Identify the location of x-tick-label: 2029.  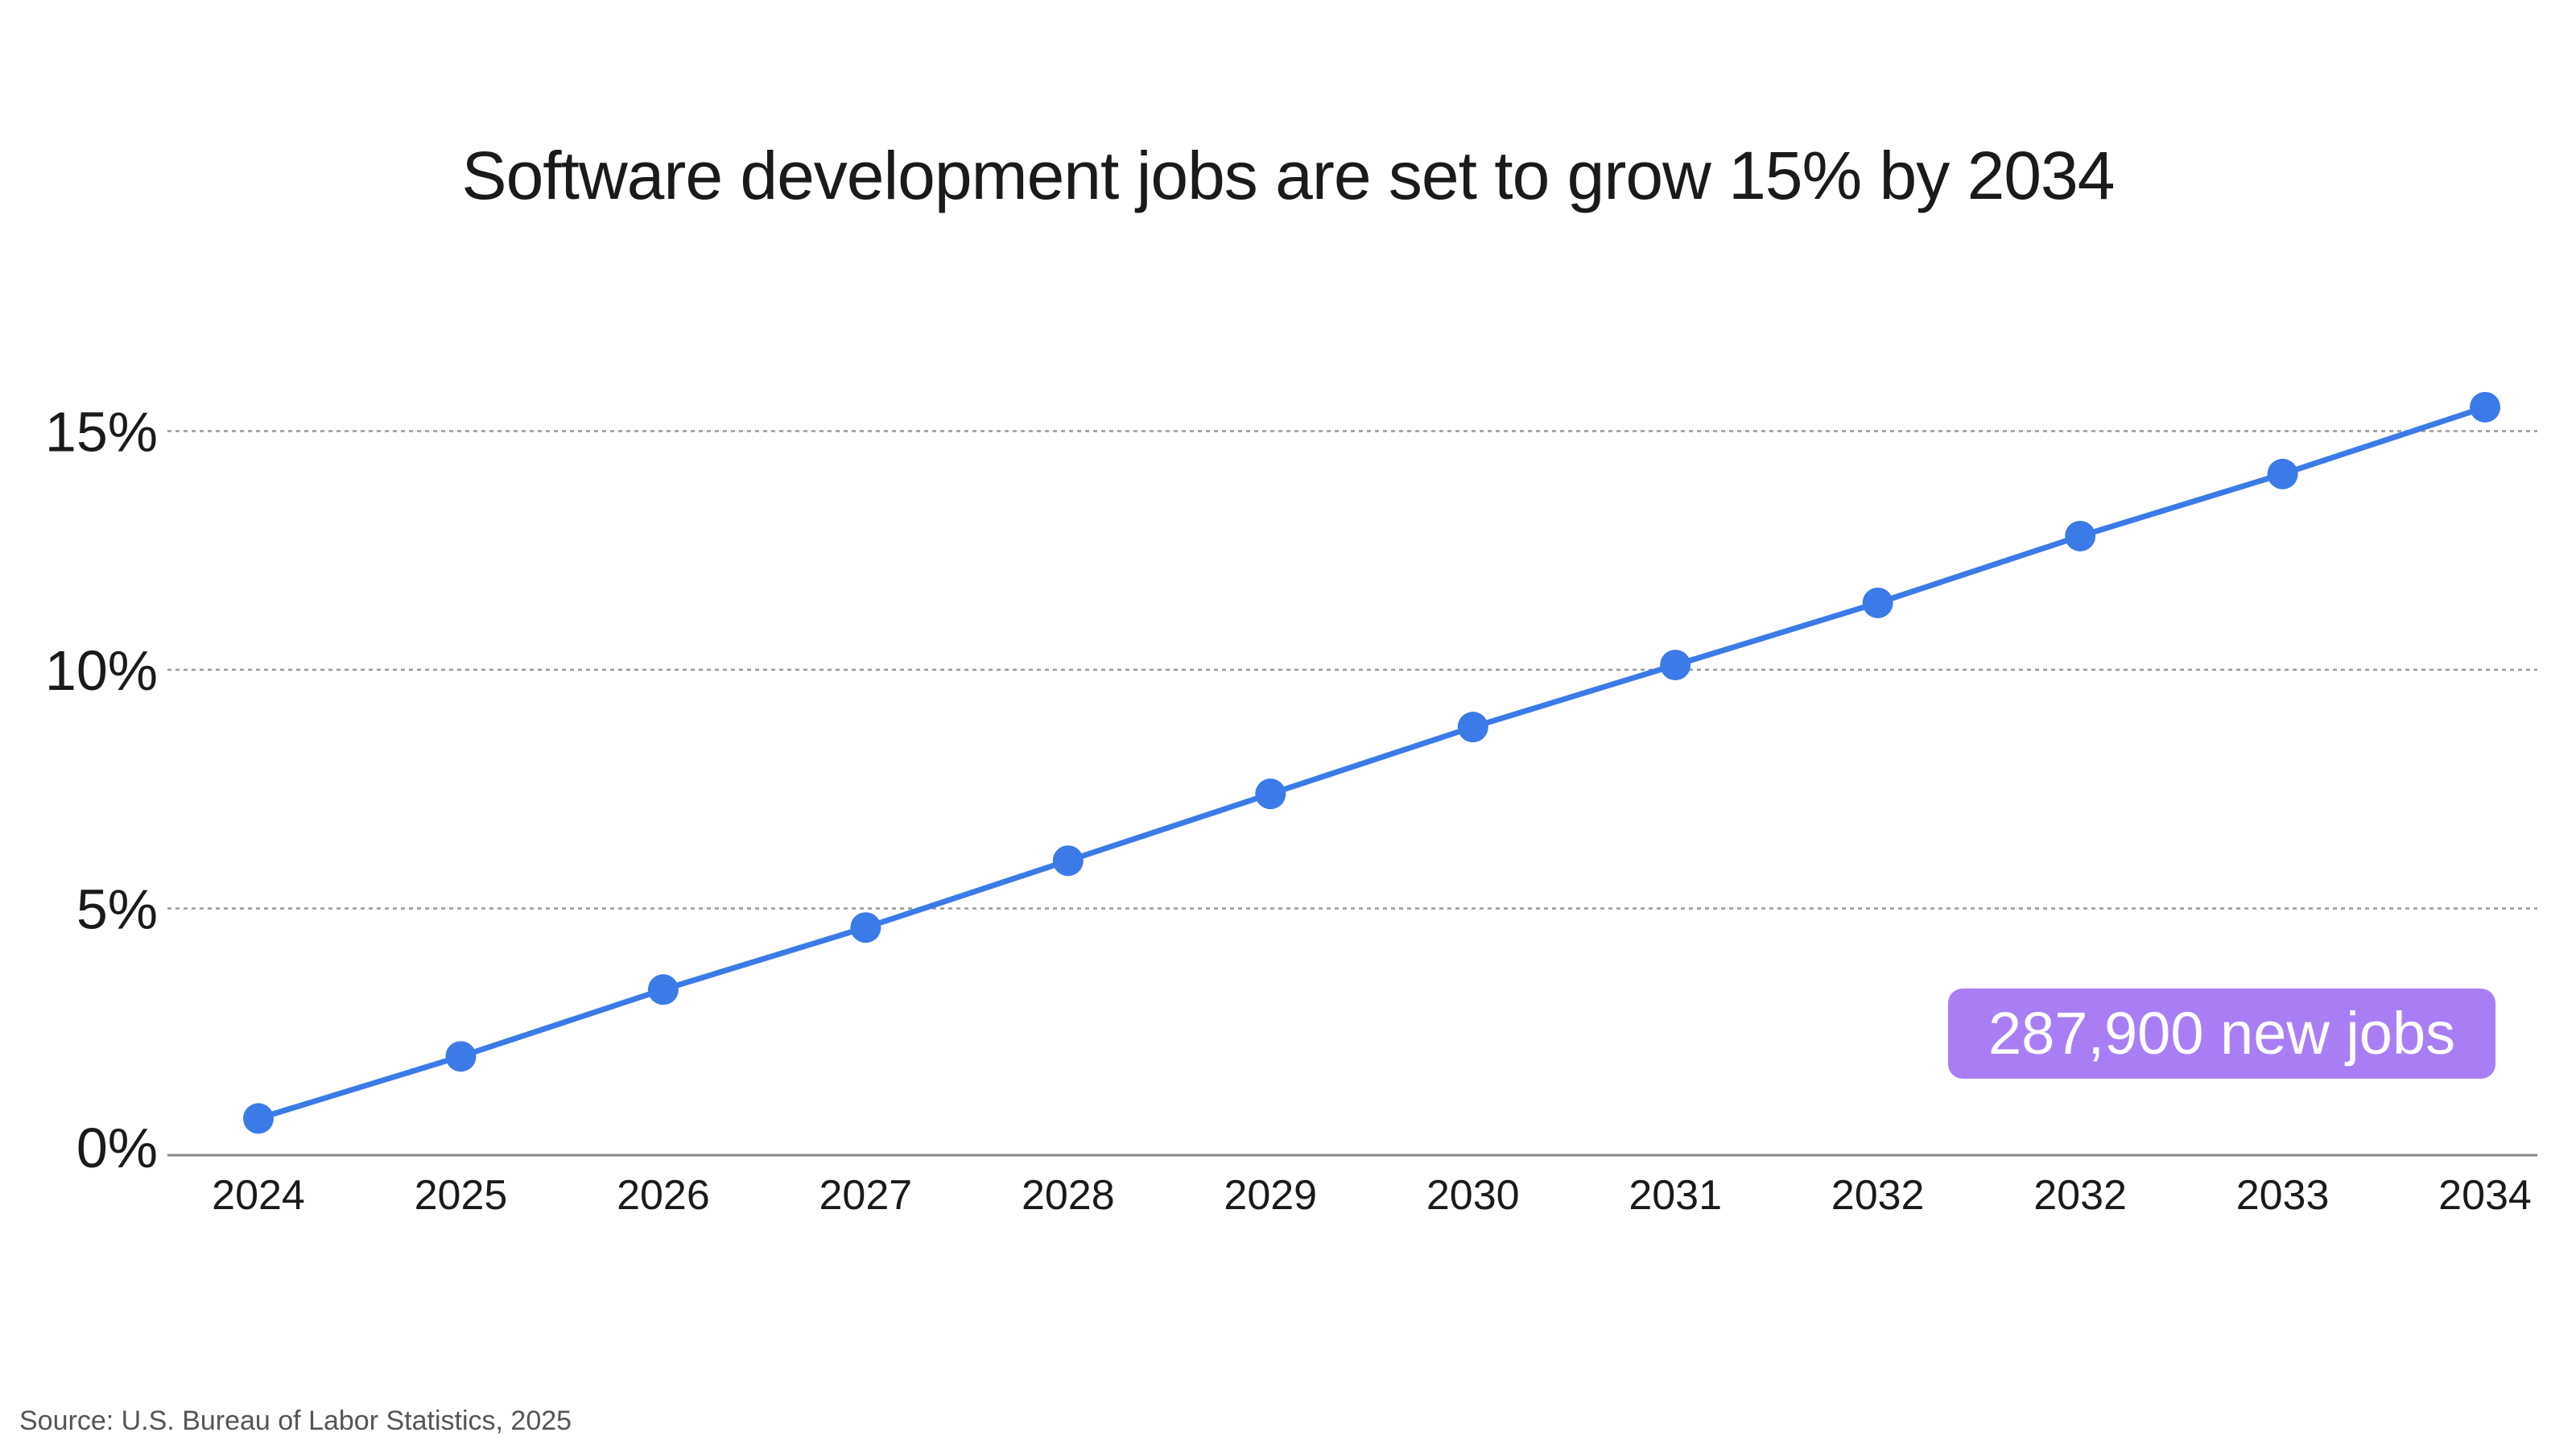
(1270, 1195).